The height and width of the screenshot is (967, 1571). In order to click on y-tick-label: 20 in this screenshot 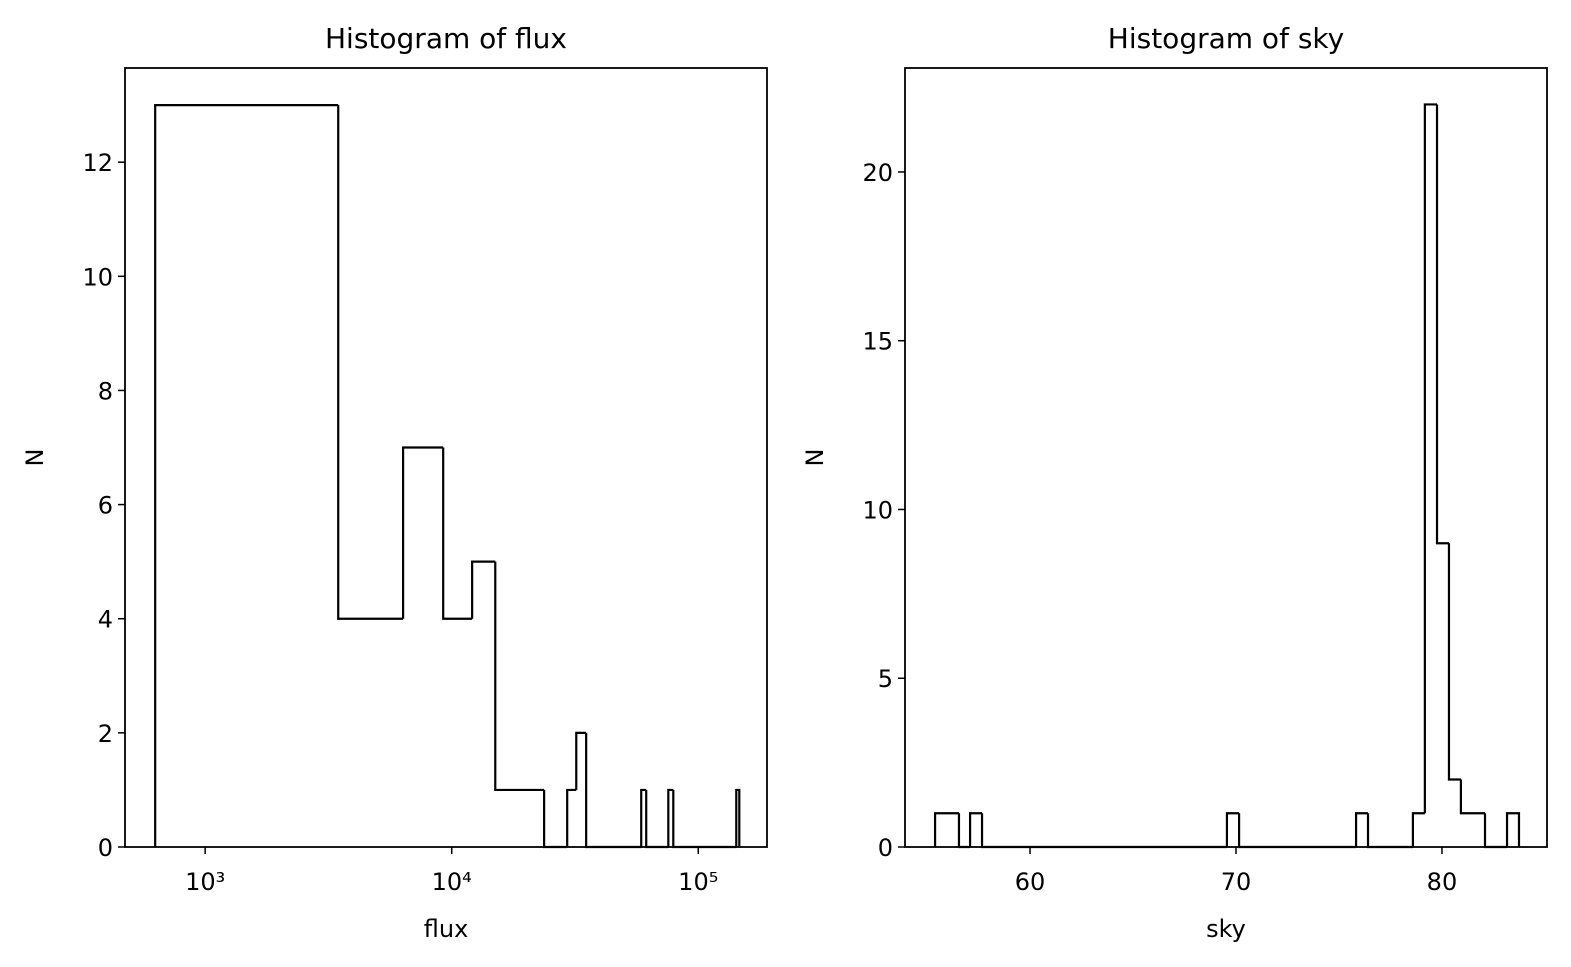, I will do `click(877, 173)`.